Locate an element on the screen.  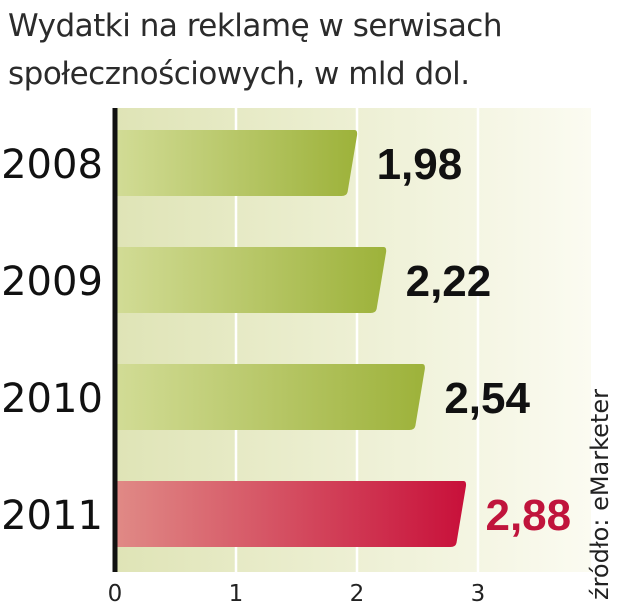
value-label: 2,22 is located at coordinates (449, 281).